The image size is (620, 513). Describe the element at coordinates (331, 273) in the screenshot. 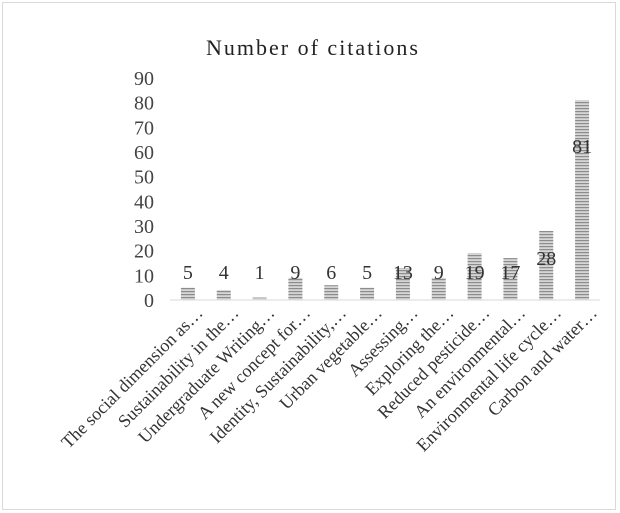

I see `data-label: 6` at that location.